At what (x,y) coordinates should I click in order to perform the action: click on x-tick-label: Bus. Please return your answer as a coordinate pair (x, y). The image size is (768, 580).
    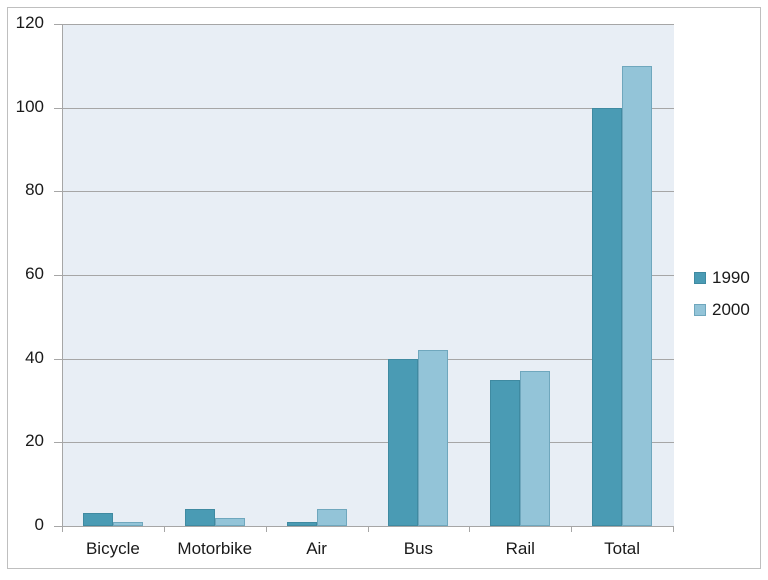
    Looking at the image, I should click on (418, 548).